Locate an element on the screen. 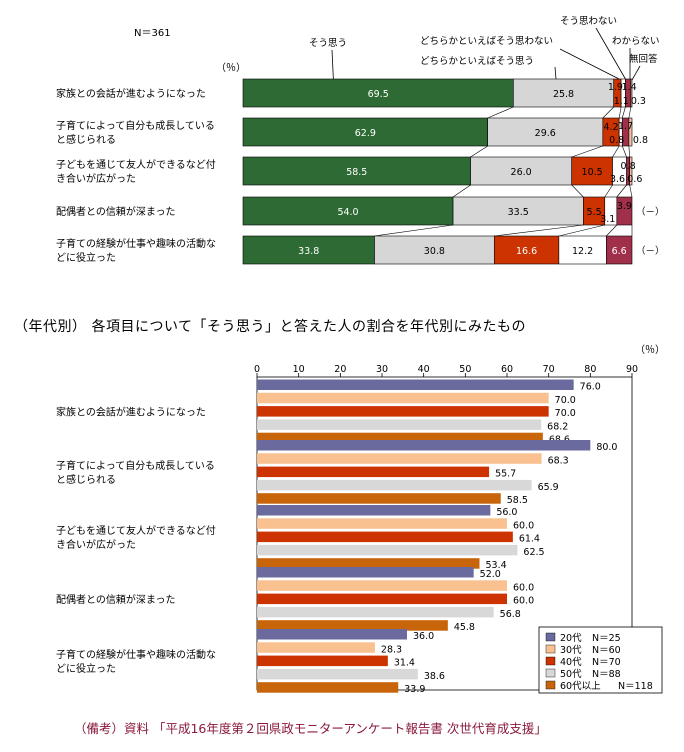 This screenshot has width=684, height=752. age-value-0-1: 70.0 is located at coordinates (565, 400).